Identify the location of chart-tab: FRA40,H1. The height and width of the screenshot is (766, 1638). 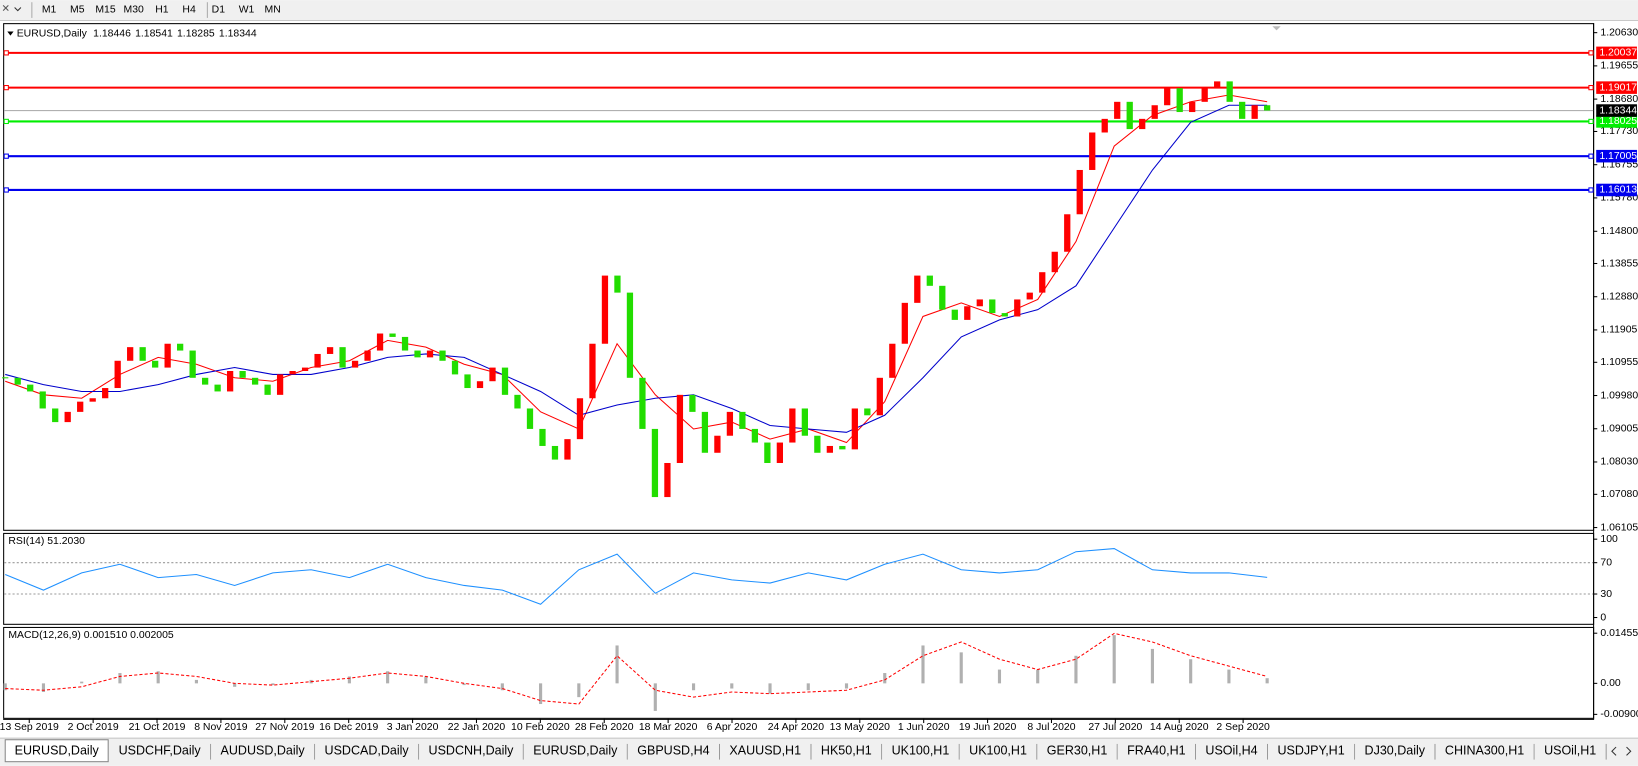
(1157, 751).